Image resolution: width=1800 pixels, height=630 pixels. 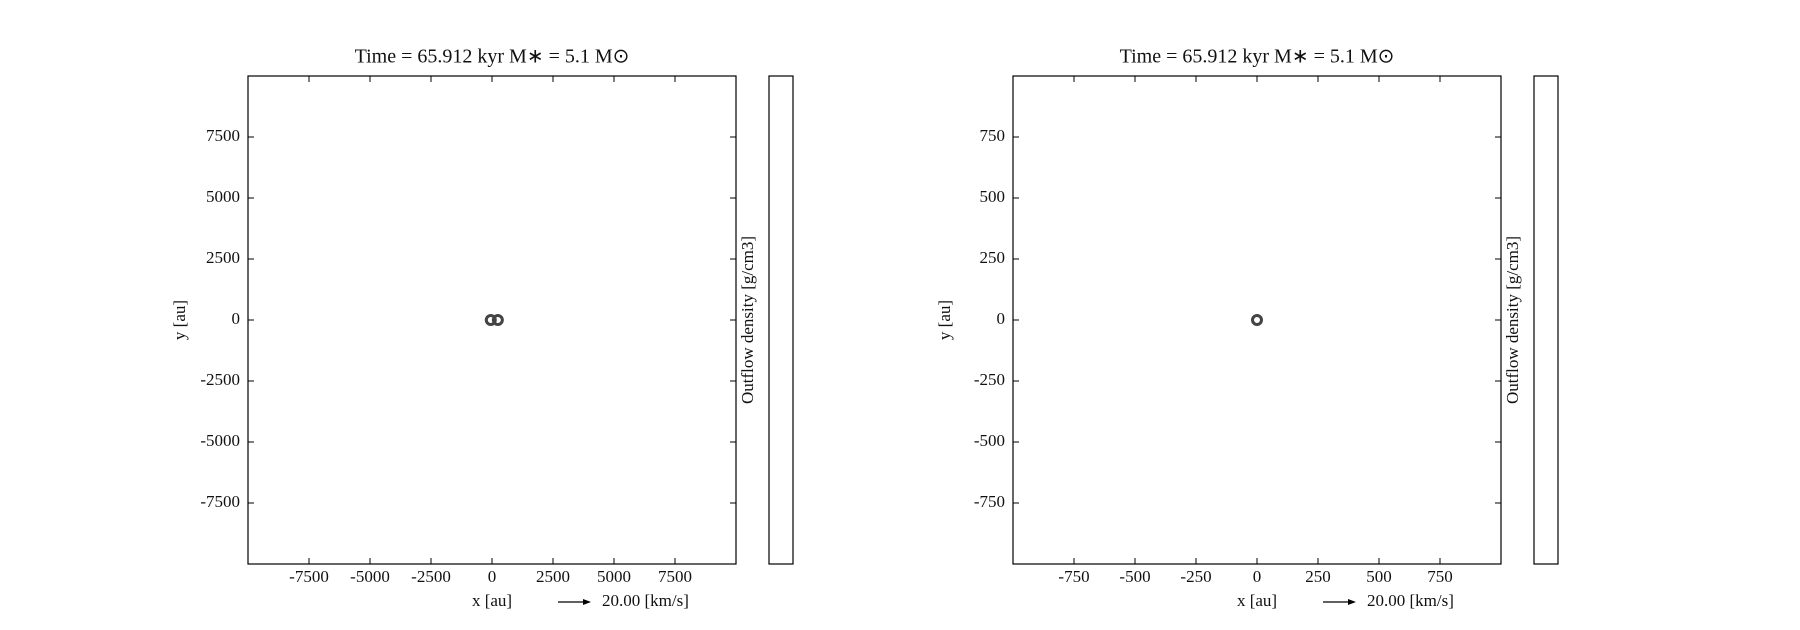 I want to click on x-tick-label: 750, so click(x=1440, y=576).